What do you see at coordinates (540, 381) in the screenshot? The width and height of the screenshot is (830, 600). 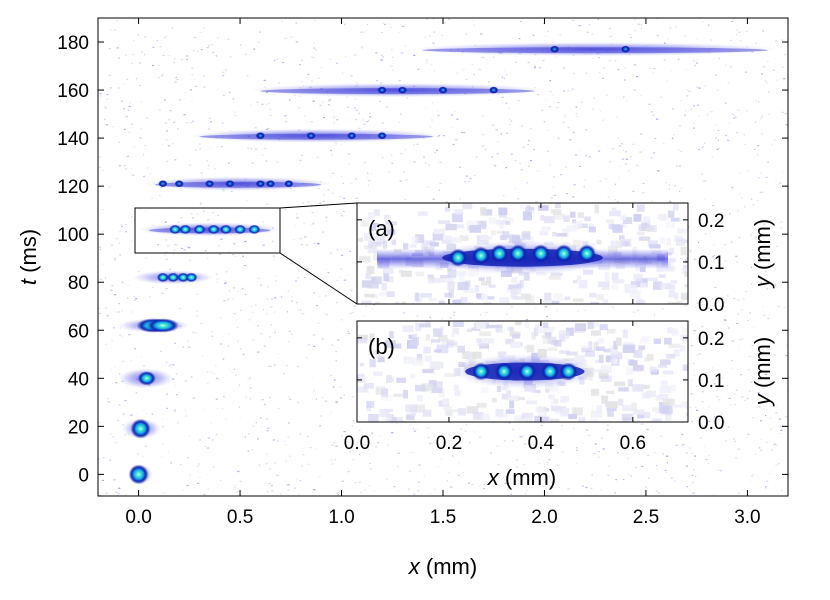 I see `inset-b-y-ticks: 0.00.10.2` at bounding box center [540, 381].